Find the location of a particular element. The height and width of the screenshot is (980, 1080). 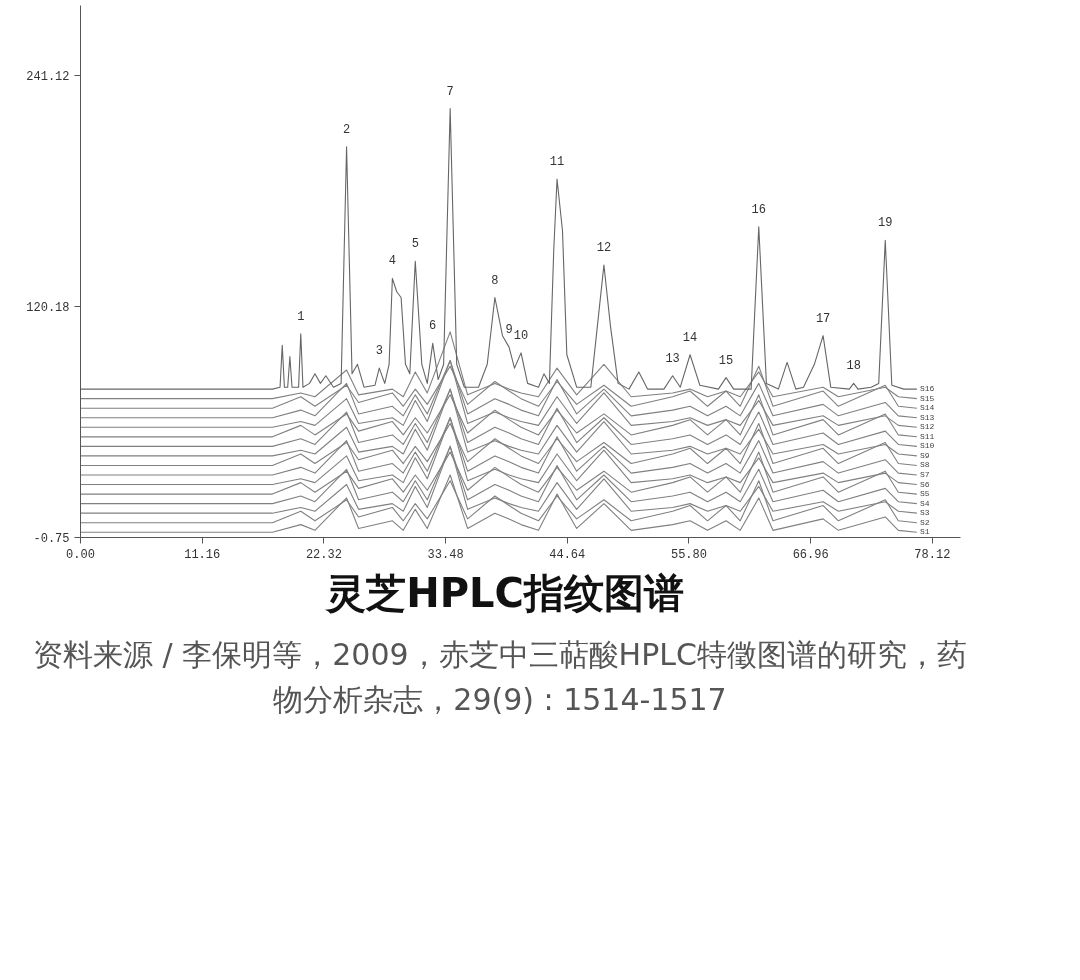

x-tick-label: 55.80 is located at coordinates (688, 554).